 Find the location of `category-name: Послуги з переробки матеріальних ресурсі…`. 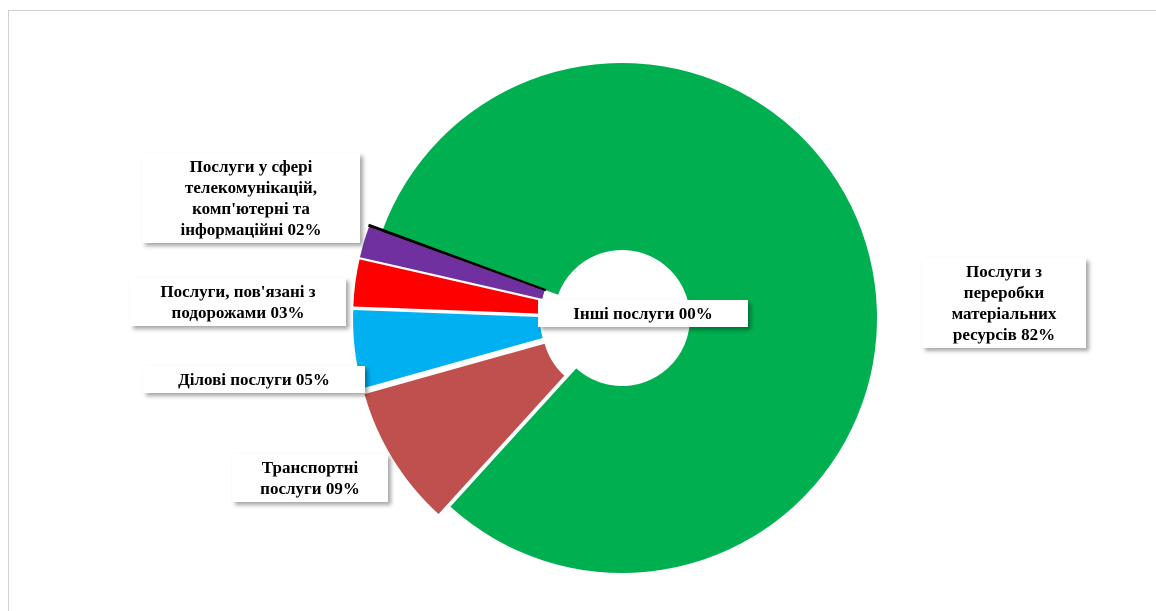

category-name: Послуги з переробки матеріальних ресурсі… is located at coordinates (1004, 303).